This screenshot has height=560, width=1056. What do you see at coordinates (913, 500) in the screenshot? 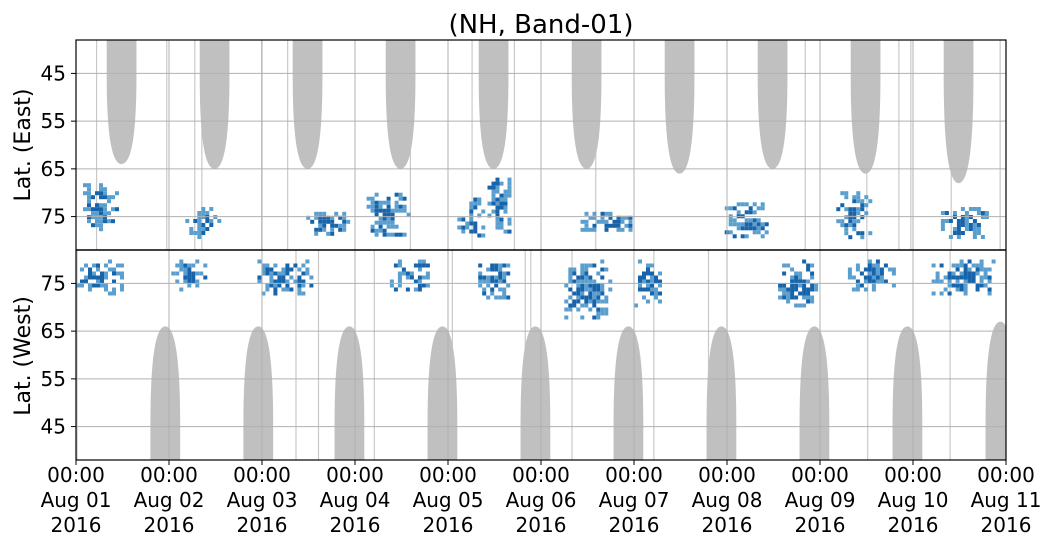
I see `x-tick-label: 00:00 Aug 10 2016` at bounding box center [913, 500].